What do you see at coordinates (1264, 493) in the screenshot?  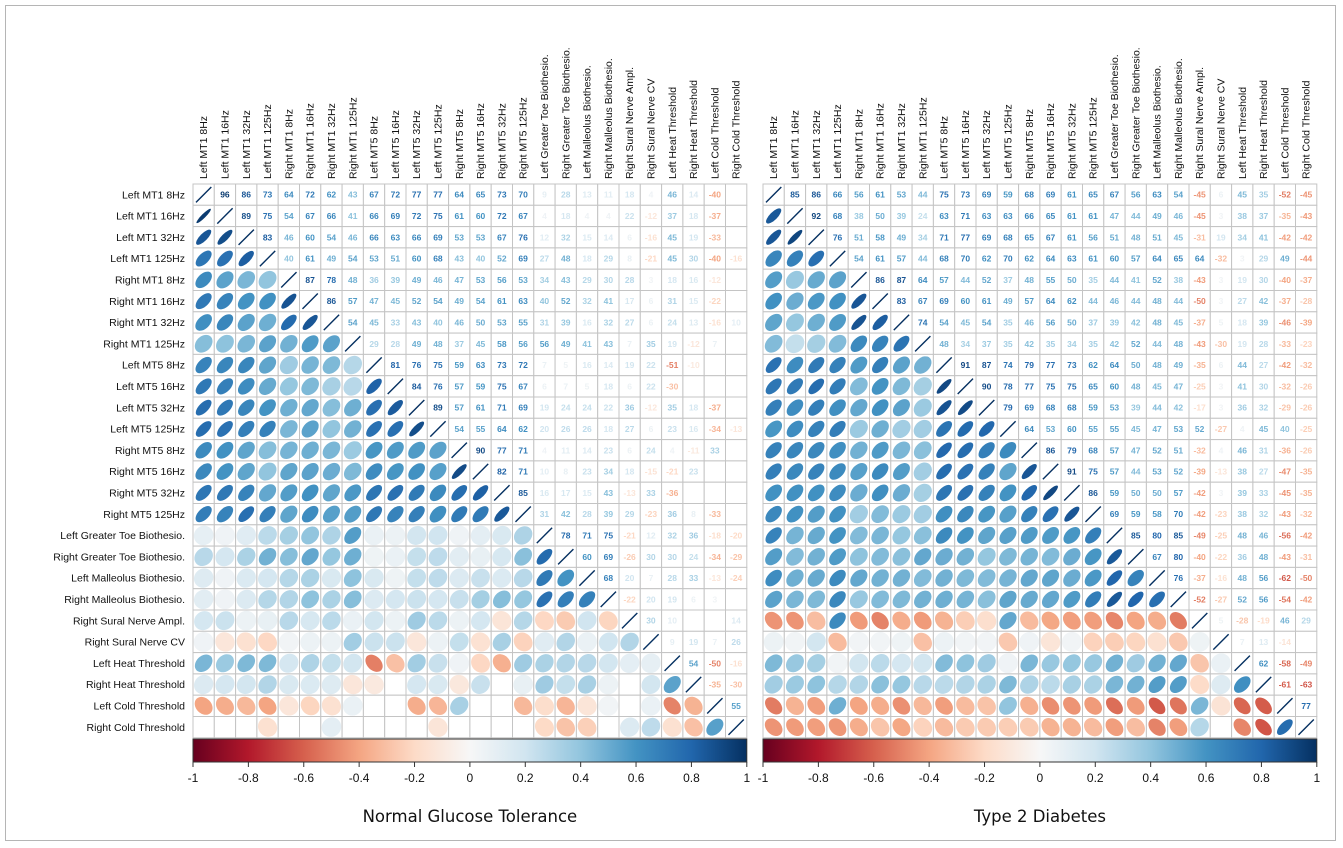 I see `correlation-value: 33` at bounding box center [1264, 493].